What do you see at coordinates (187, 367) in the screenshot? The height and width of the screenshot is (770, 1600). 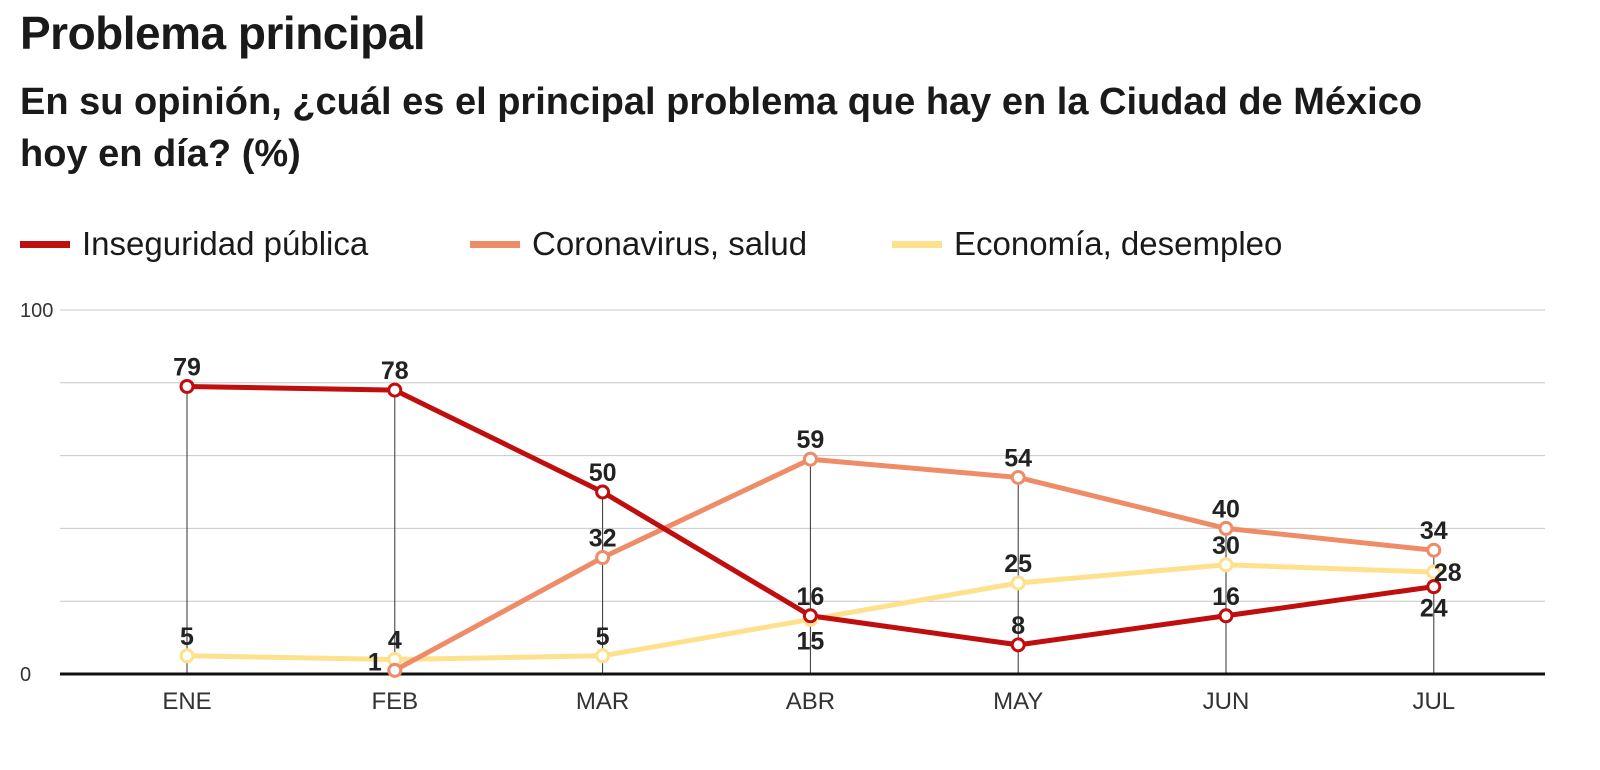 I see `data-label: 79` at bounding box center [187, 367].